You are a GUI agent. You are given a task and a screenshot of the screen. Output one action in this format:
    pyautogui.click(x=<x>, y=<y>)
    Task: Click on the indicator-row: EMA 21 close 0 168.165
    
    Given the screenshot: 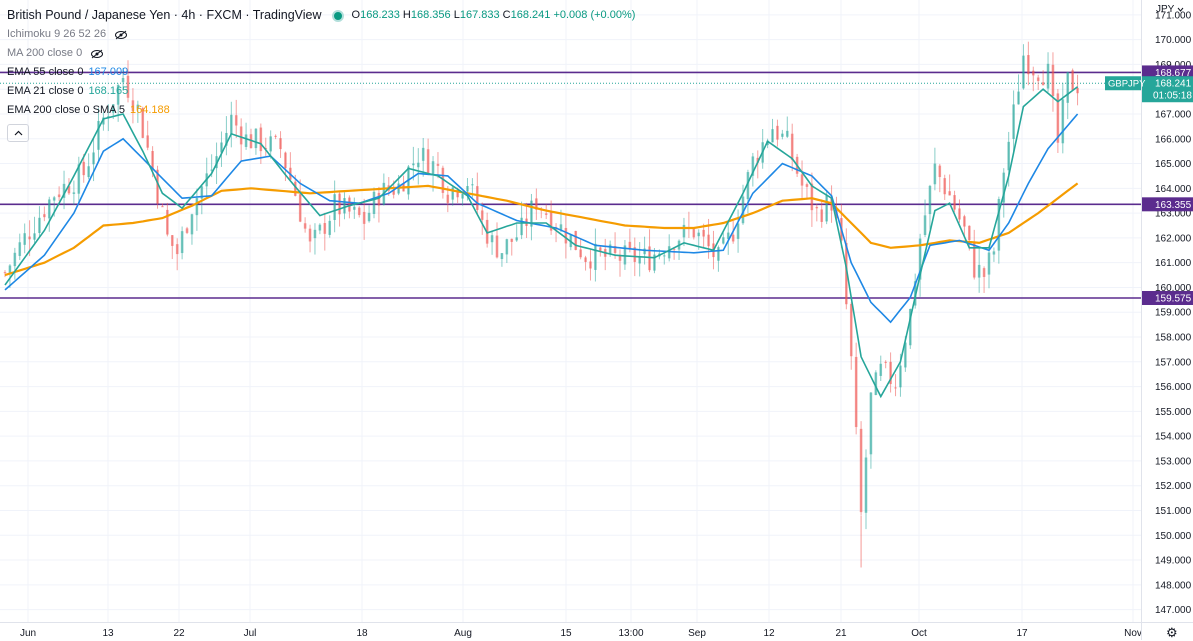 What is the action you would take?
    pyautogui.click(x=321, y=91)
    